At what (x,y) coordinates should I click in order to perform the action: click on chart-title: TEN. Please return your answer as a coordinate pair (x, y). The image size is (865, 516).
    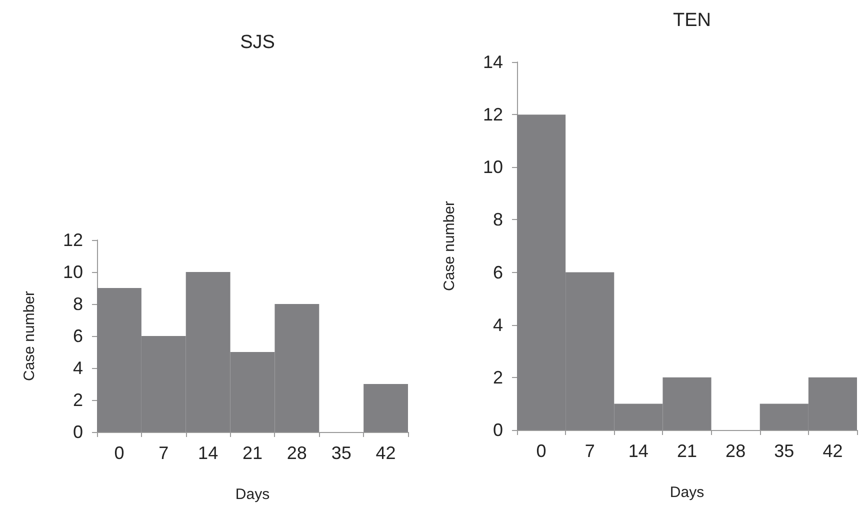
    Looking at the image, I should click on (692, 20).